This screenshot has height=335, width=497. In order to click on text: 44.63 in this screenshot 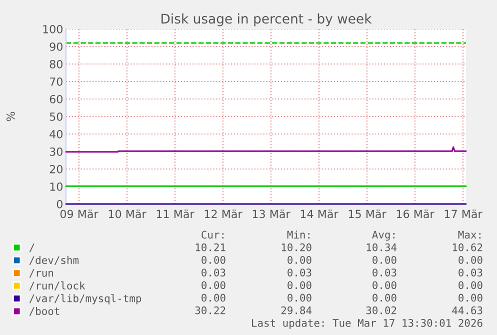, I will do `click(467, 310)`.